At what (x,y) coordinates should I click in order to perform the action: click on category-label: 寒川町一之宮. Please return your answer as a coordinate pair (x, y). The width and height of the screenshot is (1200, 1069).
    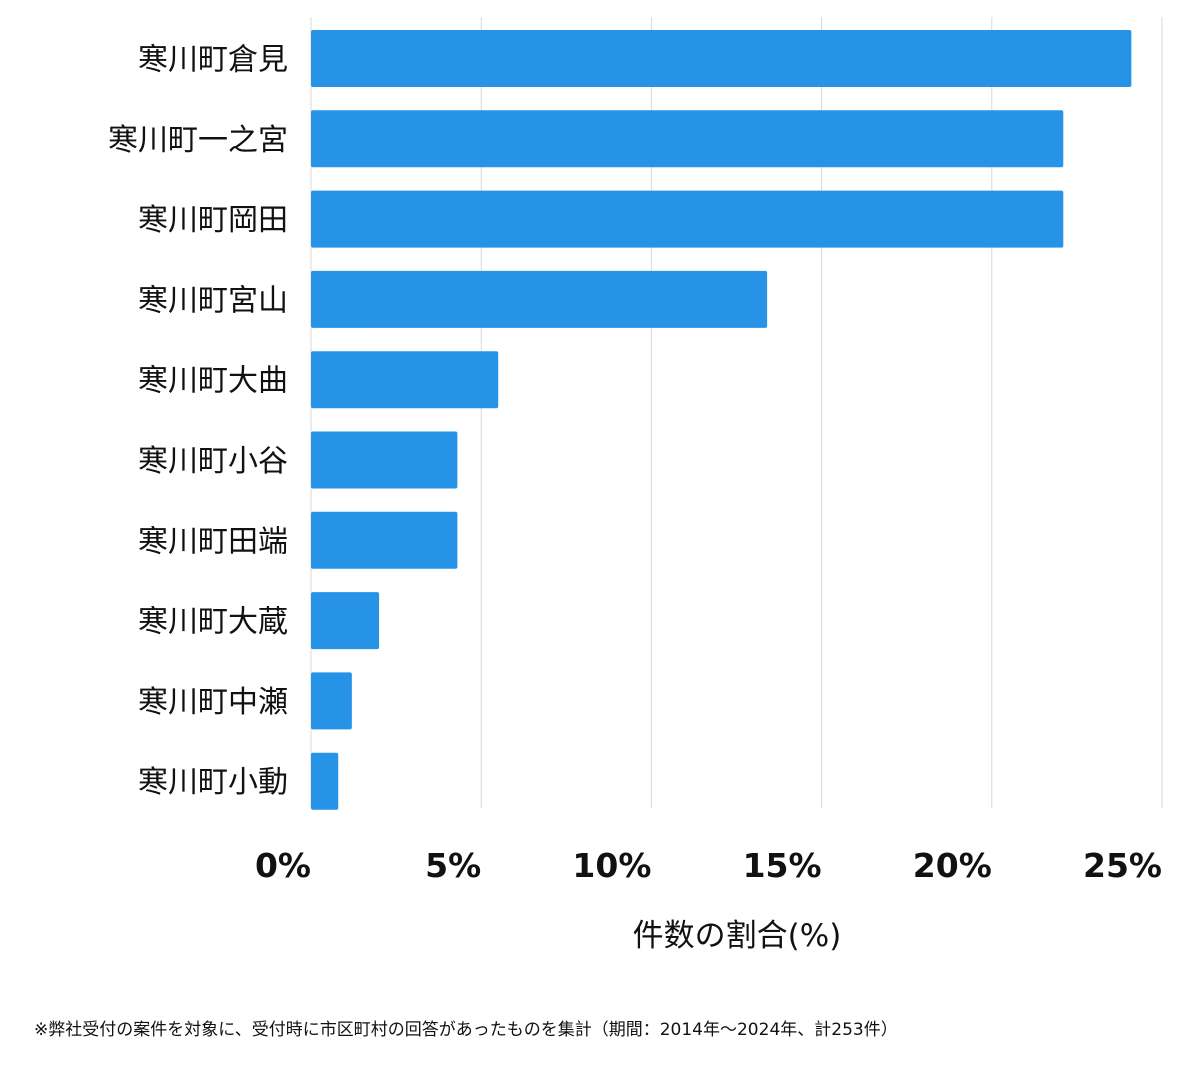
    Looking at the image, I should click on (198, 140).